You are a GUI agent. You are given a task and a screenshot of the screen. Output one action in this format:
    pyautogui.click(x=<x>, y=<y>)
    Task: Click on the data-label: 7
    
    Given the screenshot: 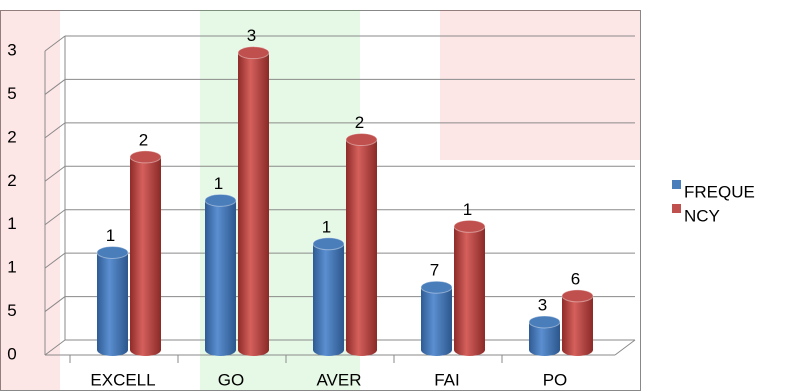 What is the action you would take?
    pyautogui.click(x=434, y=270)
    